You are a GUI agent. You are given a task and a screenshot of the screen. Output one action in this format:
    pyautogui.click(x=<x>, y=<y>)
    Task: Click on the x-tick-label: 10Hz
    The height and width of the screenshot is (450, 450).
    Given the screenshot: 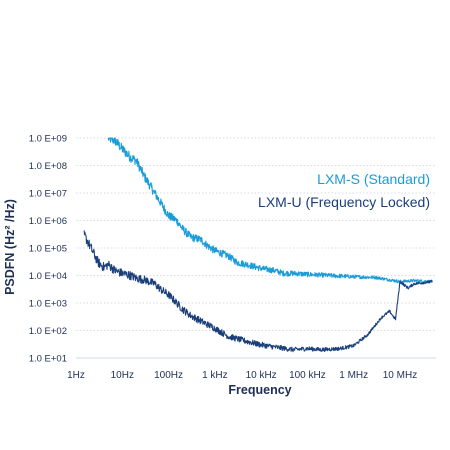 What is the action you would take?
    pyautogui.click(x=122, y=375)
    